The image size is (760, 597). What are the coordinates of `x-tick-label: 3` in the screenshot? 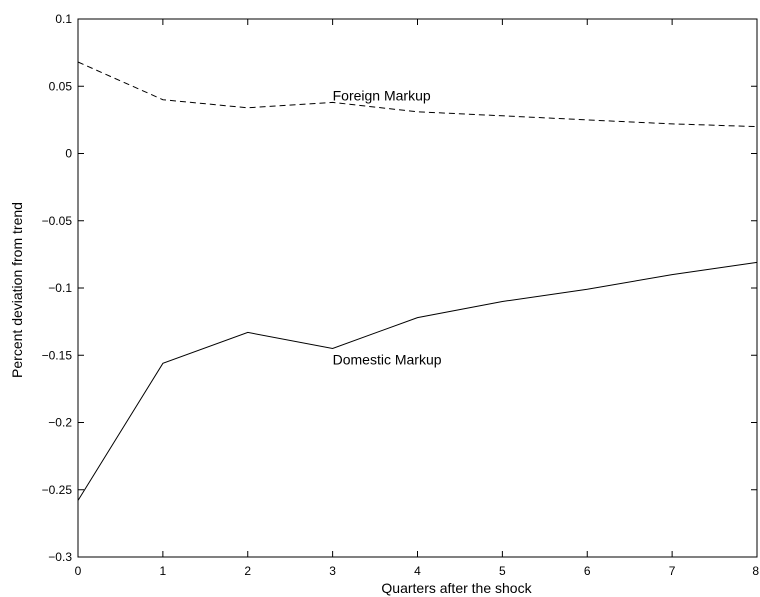 It's located at (332, 571).